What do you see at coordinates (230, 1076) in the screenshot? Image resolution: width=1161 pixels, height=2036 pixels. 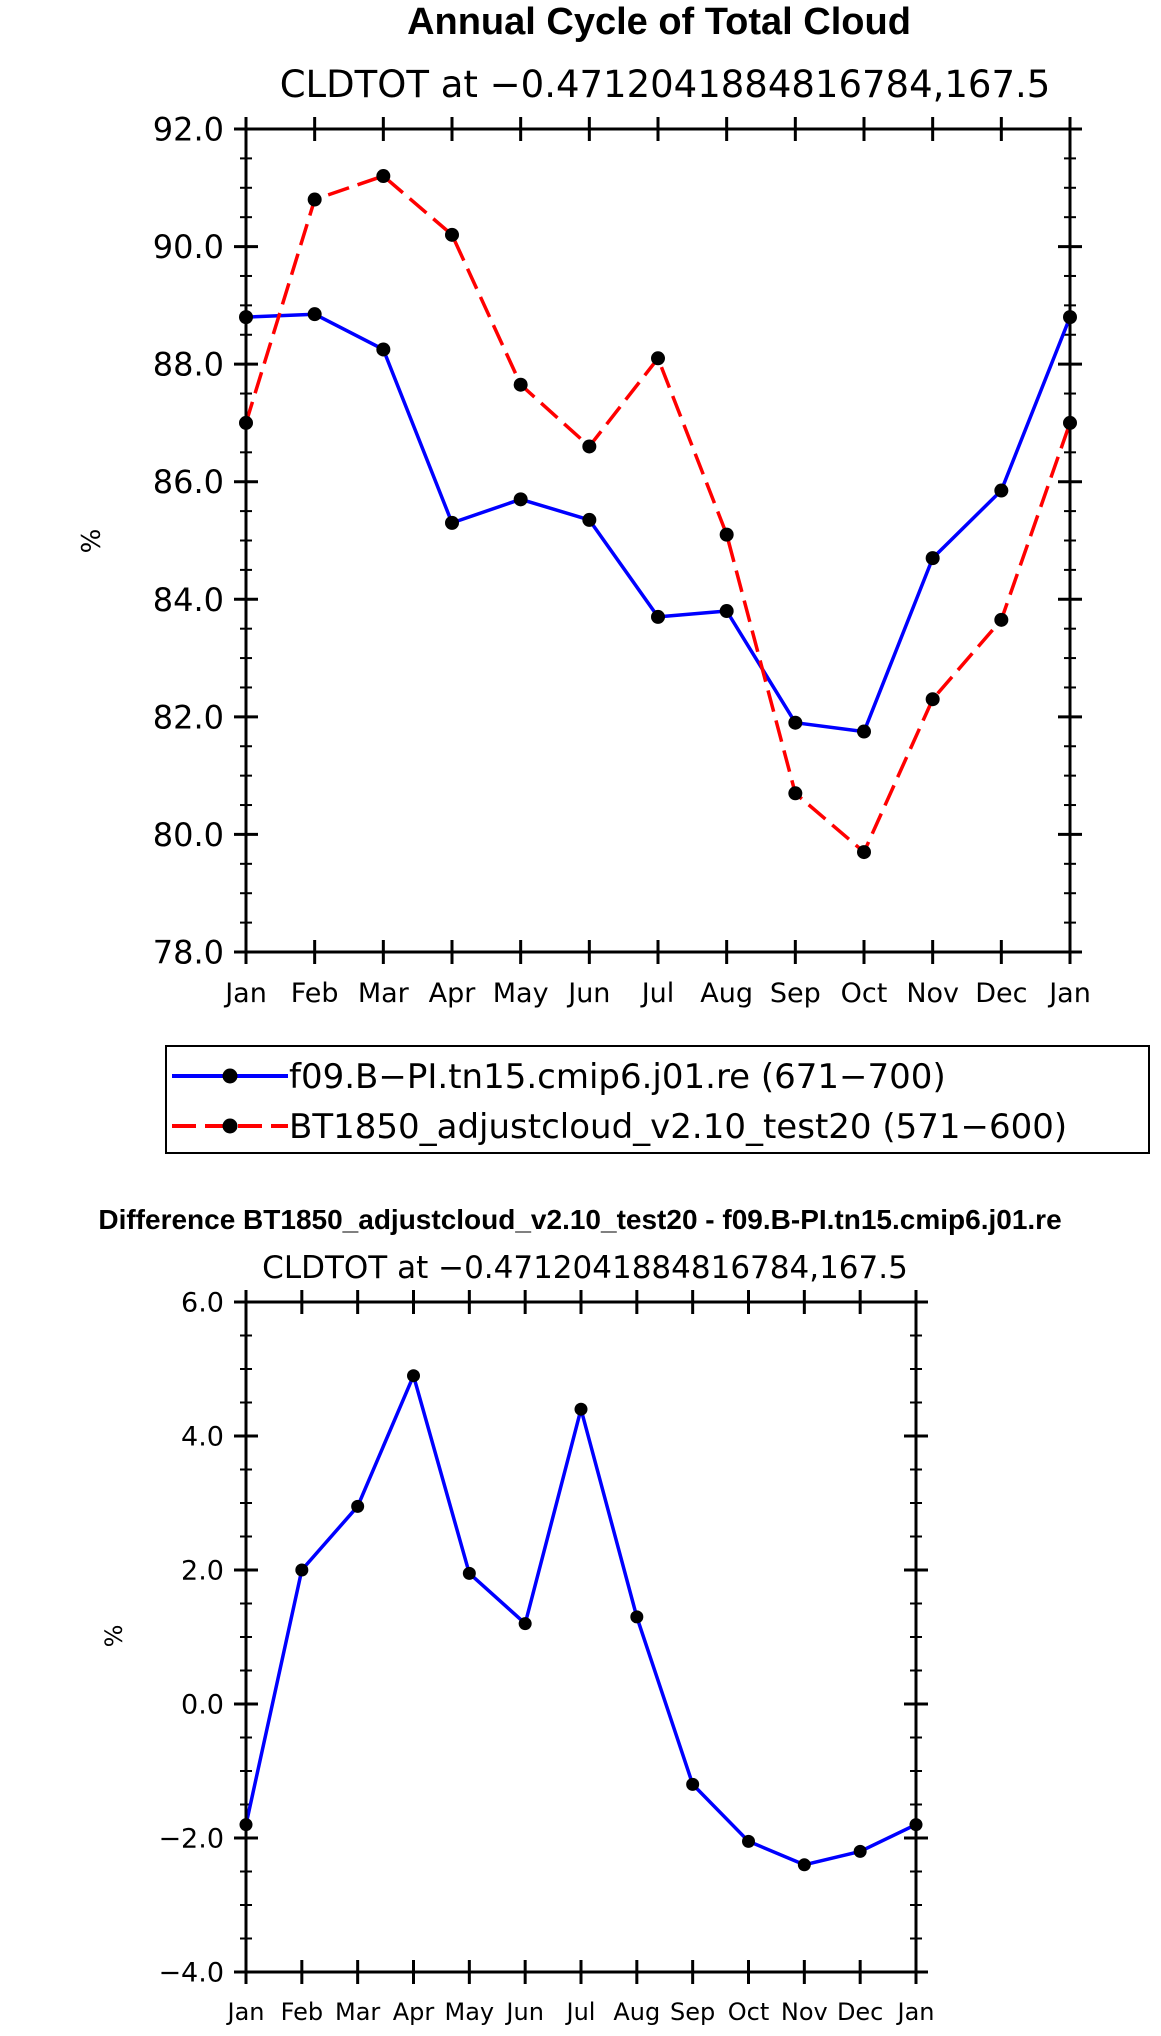 I see `legend-marker-series-a` at bounding box center [230, 1076].